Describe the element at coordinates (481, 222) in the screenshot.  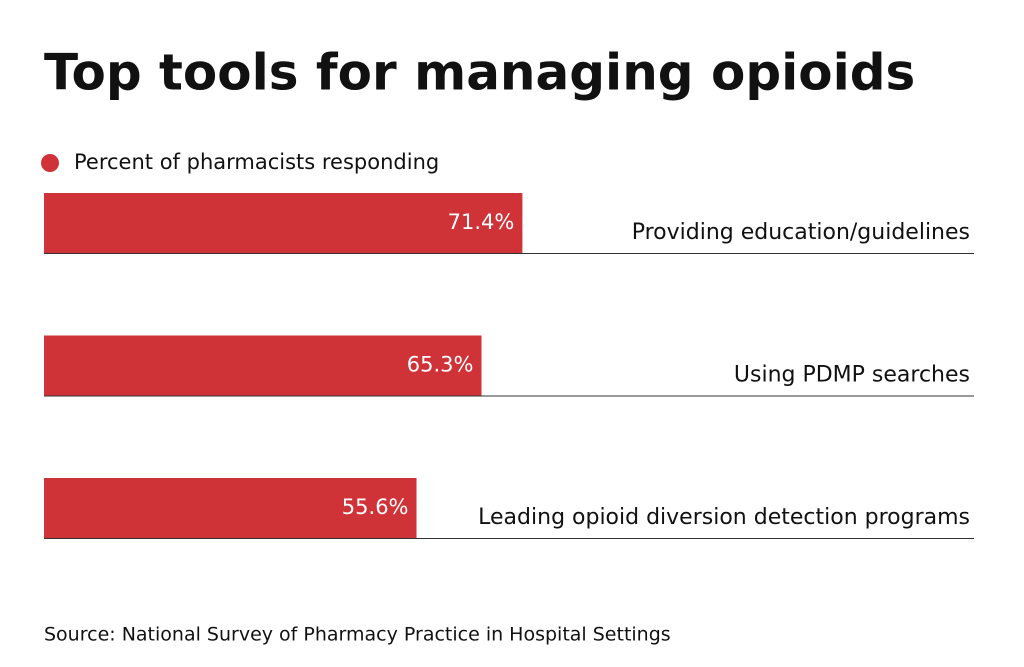
I see `value-label: 71.4%` at that location.